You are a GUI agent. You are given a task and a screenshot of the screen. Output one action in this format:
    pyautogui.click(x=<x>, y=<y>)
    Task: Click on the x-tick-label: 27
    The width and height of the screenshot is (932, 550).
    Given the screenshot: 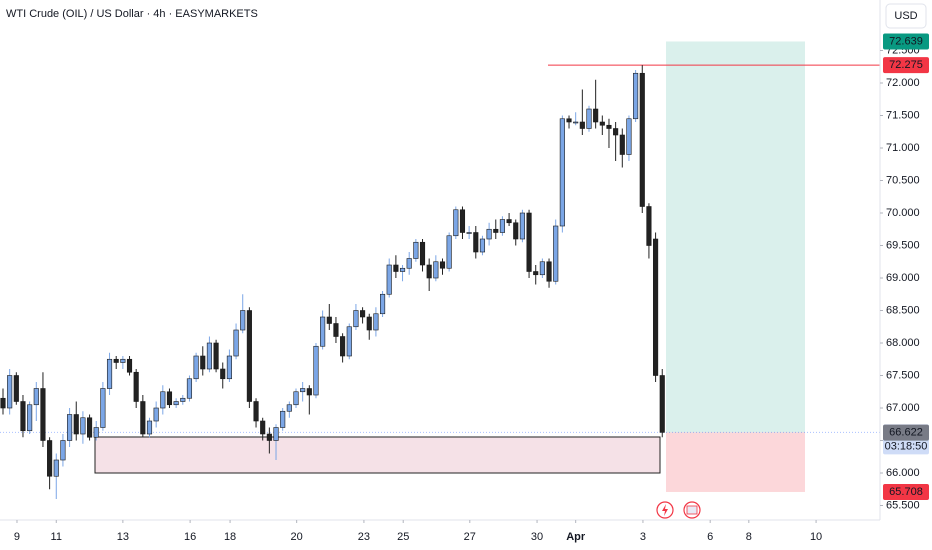 What is the action you would take?
    pyautogui.click(x=470, y=537)
    